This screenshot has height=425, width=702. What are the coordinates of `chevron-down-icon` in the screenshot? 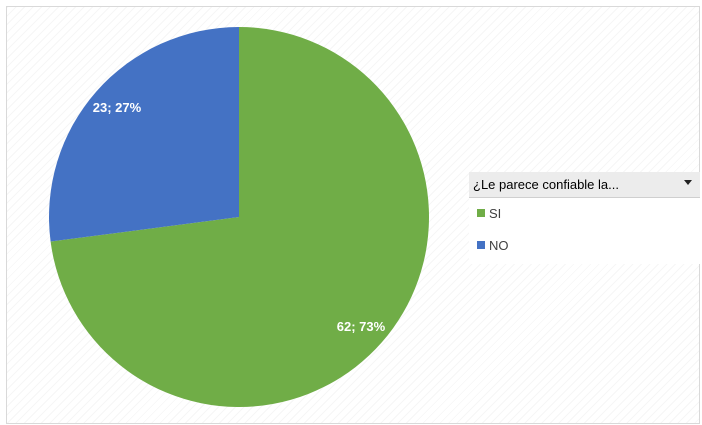 It's located at (688, 182).